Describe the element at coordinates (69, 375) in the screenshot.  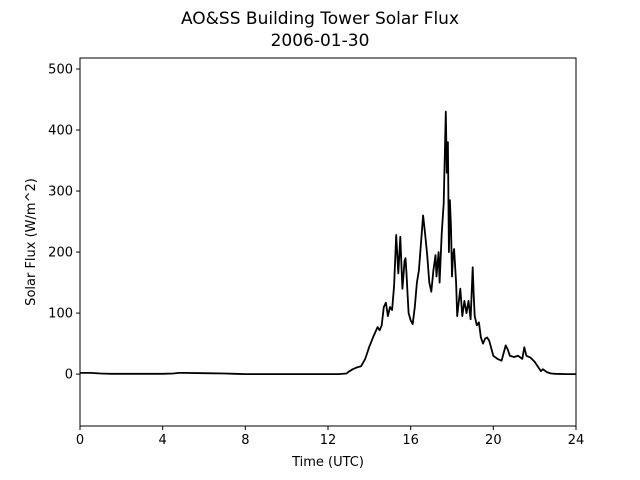
I see `y-tick-label: 0` at that location.